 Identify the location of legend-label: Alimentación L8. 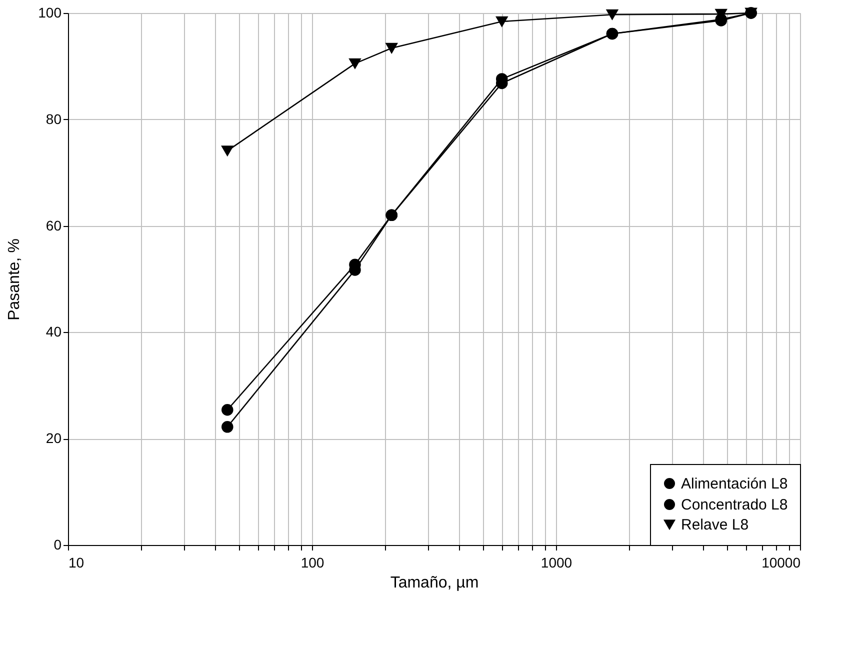
(734, 484).